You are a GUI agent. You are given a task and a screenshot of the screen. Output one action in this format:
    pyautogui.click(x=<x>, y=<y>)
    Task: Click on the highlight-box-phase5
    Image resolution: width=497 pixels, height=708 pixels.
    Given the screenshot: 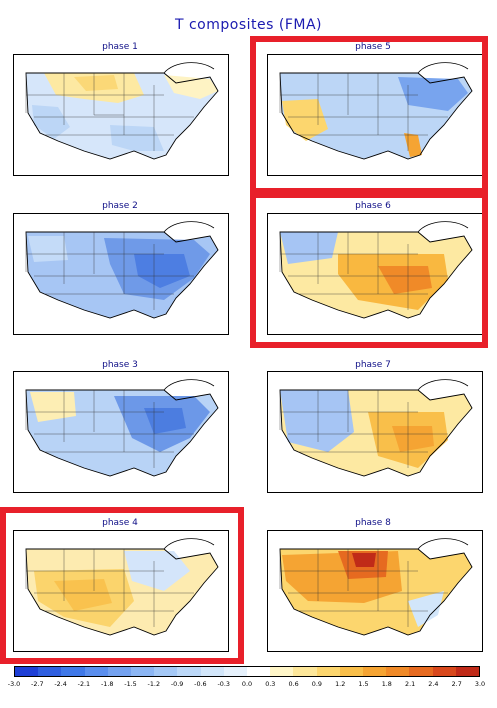 What is the action you would take?
    pyautogui.click(x=369, y=115)
    